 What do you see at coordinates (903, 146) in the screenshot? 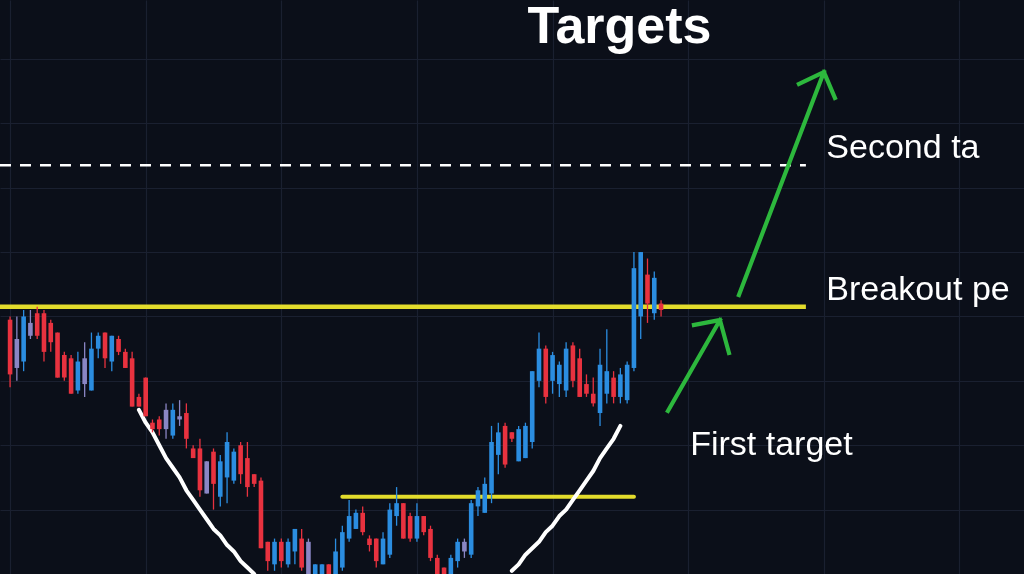
I see `ref-line-label: Second ta` at bounding box center [903, 146].